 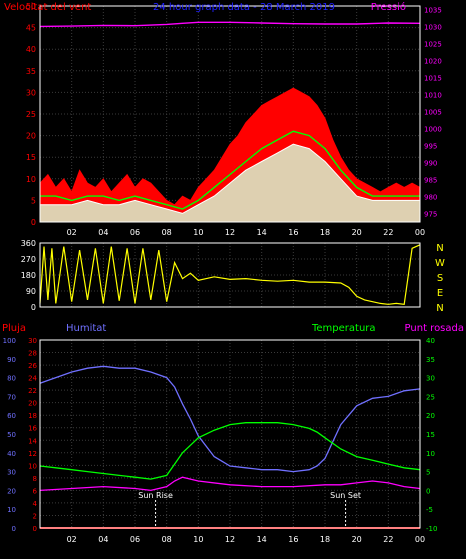 What do you see at coordinates (357, 539) in the screenshot?
I see `panel3-x-tick: 20` at bounding box center [357, 539].